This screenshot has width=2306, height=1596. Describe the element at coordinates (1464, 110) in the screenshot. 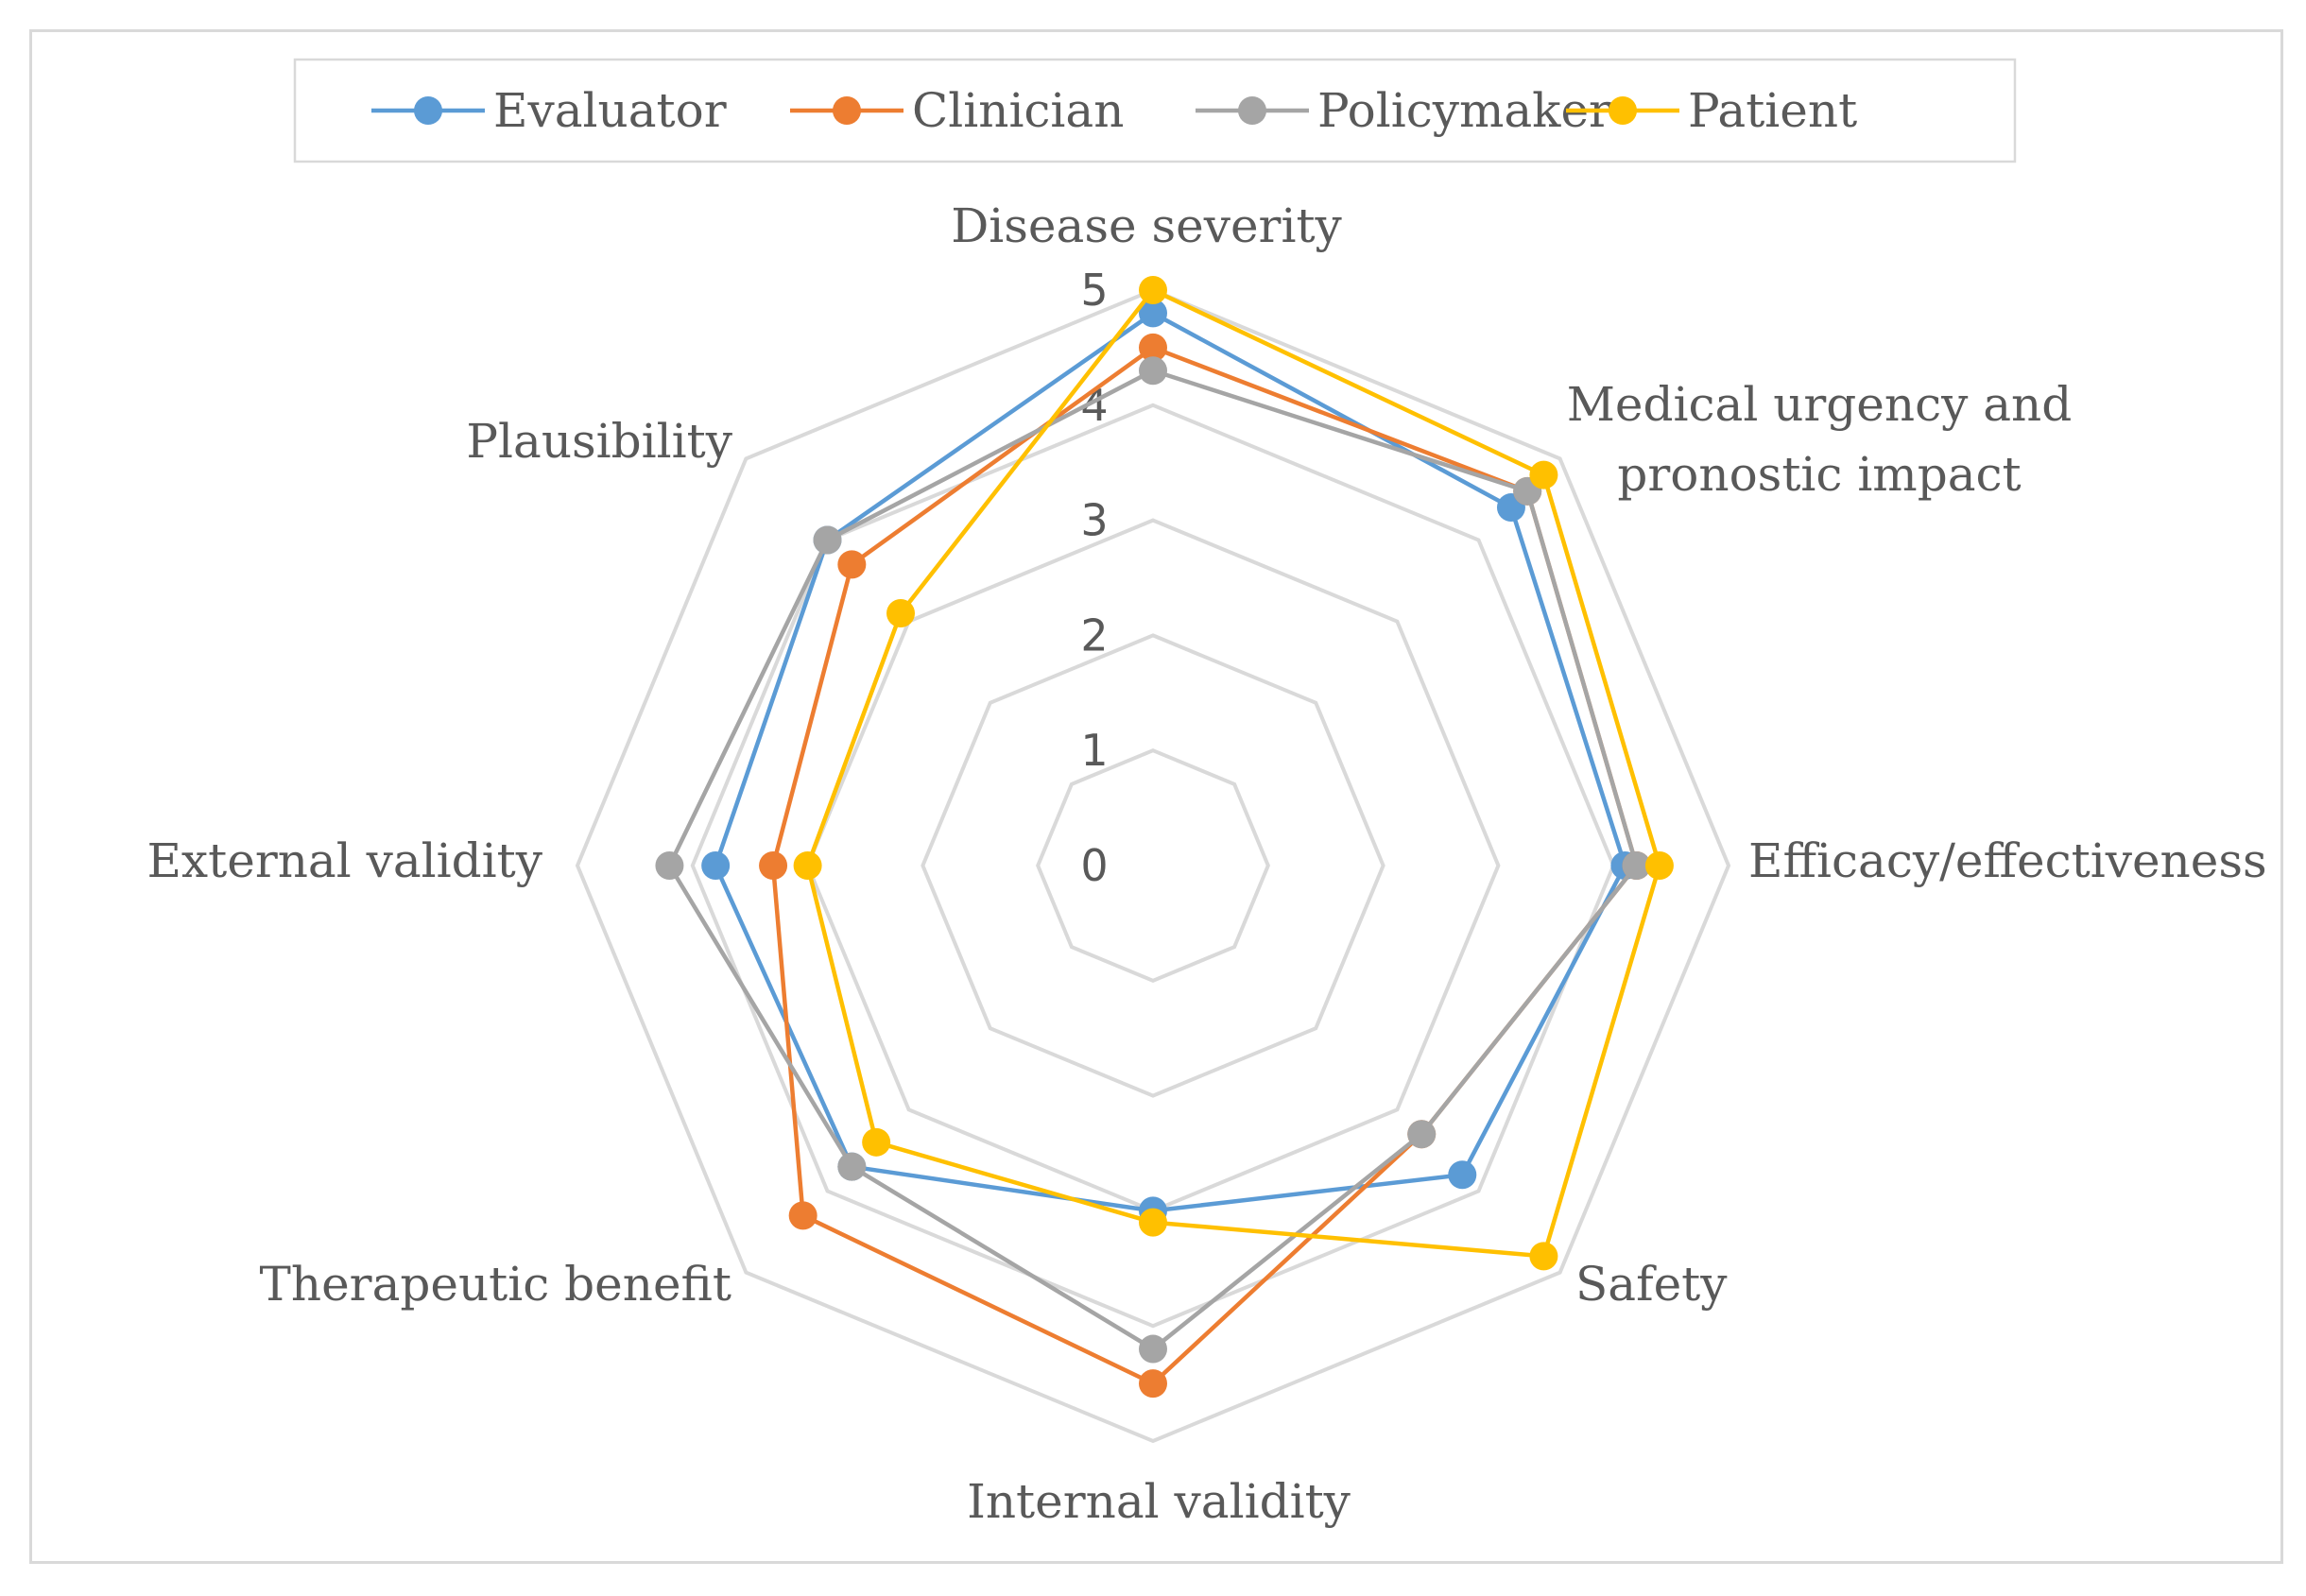

I see `legend-label-policymaker: Policymaker` at that location.